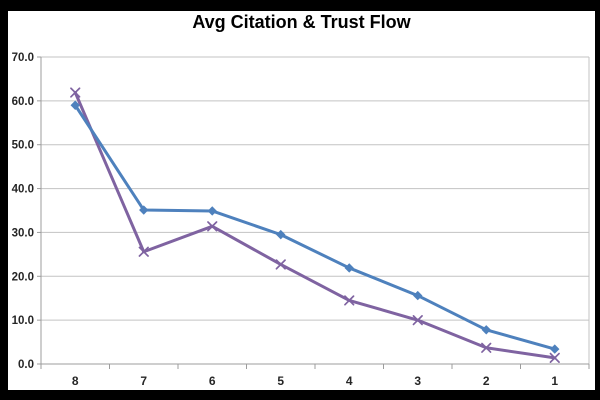  I want to click on x-axis-tick-label: 1, so click(554, 381).